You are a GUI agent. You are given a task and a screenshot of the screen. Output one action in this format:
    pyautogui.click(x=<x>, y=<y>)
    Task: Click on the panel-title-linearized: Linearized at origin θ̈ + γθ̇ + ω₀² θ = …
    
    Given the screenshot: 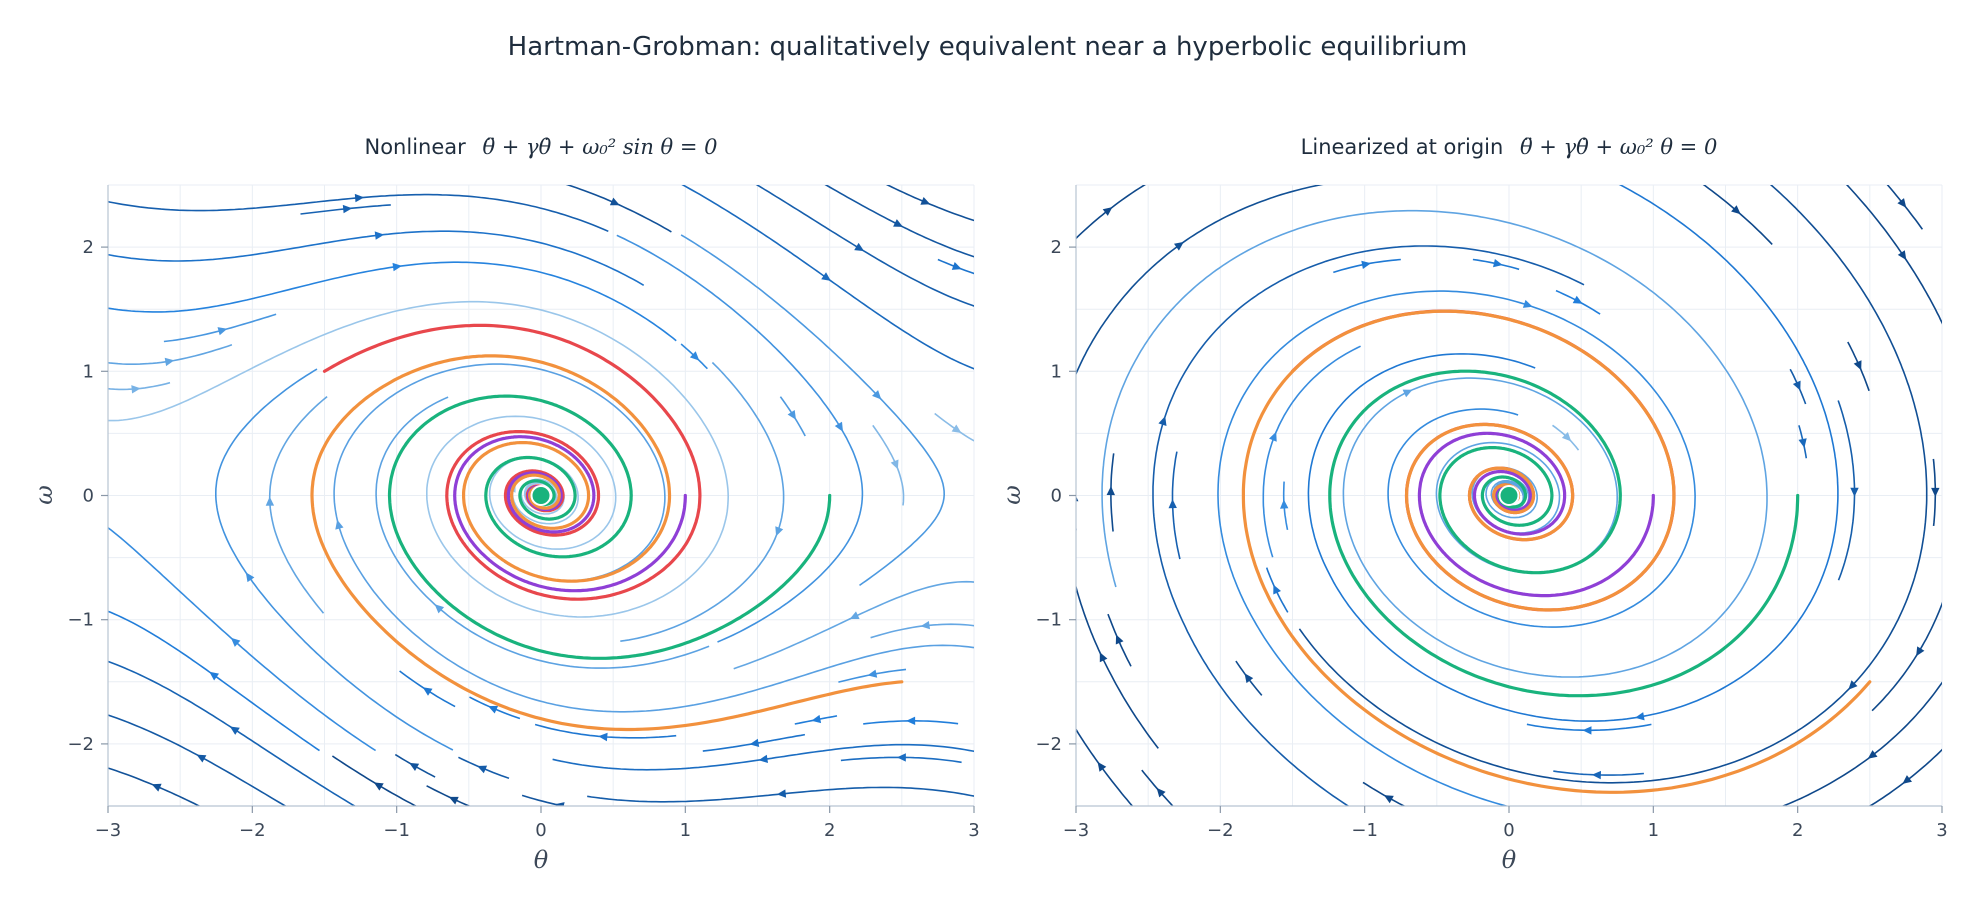 What is the action you would take?
    pyautogui.click(x=1509, y=147)
    